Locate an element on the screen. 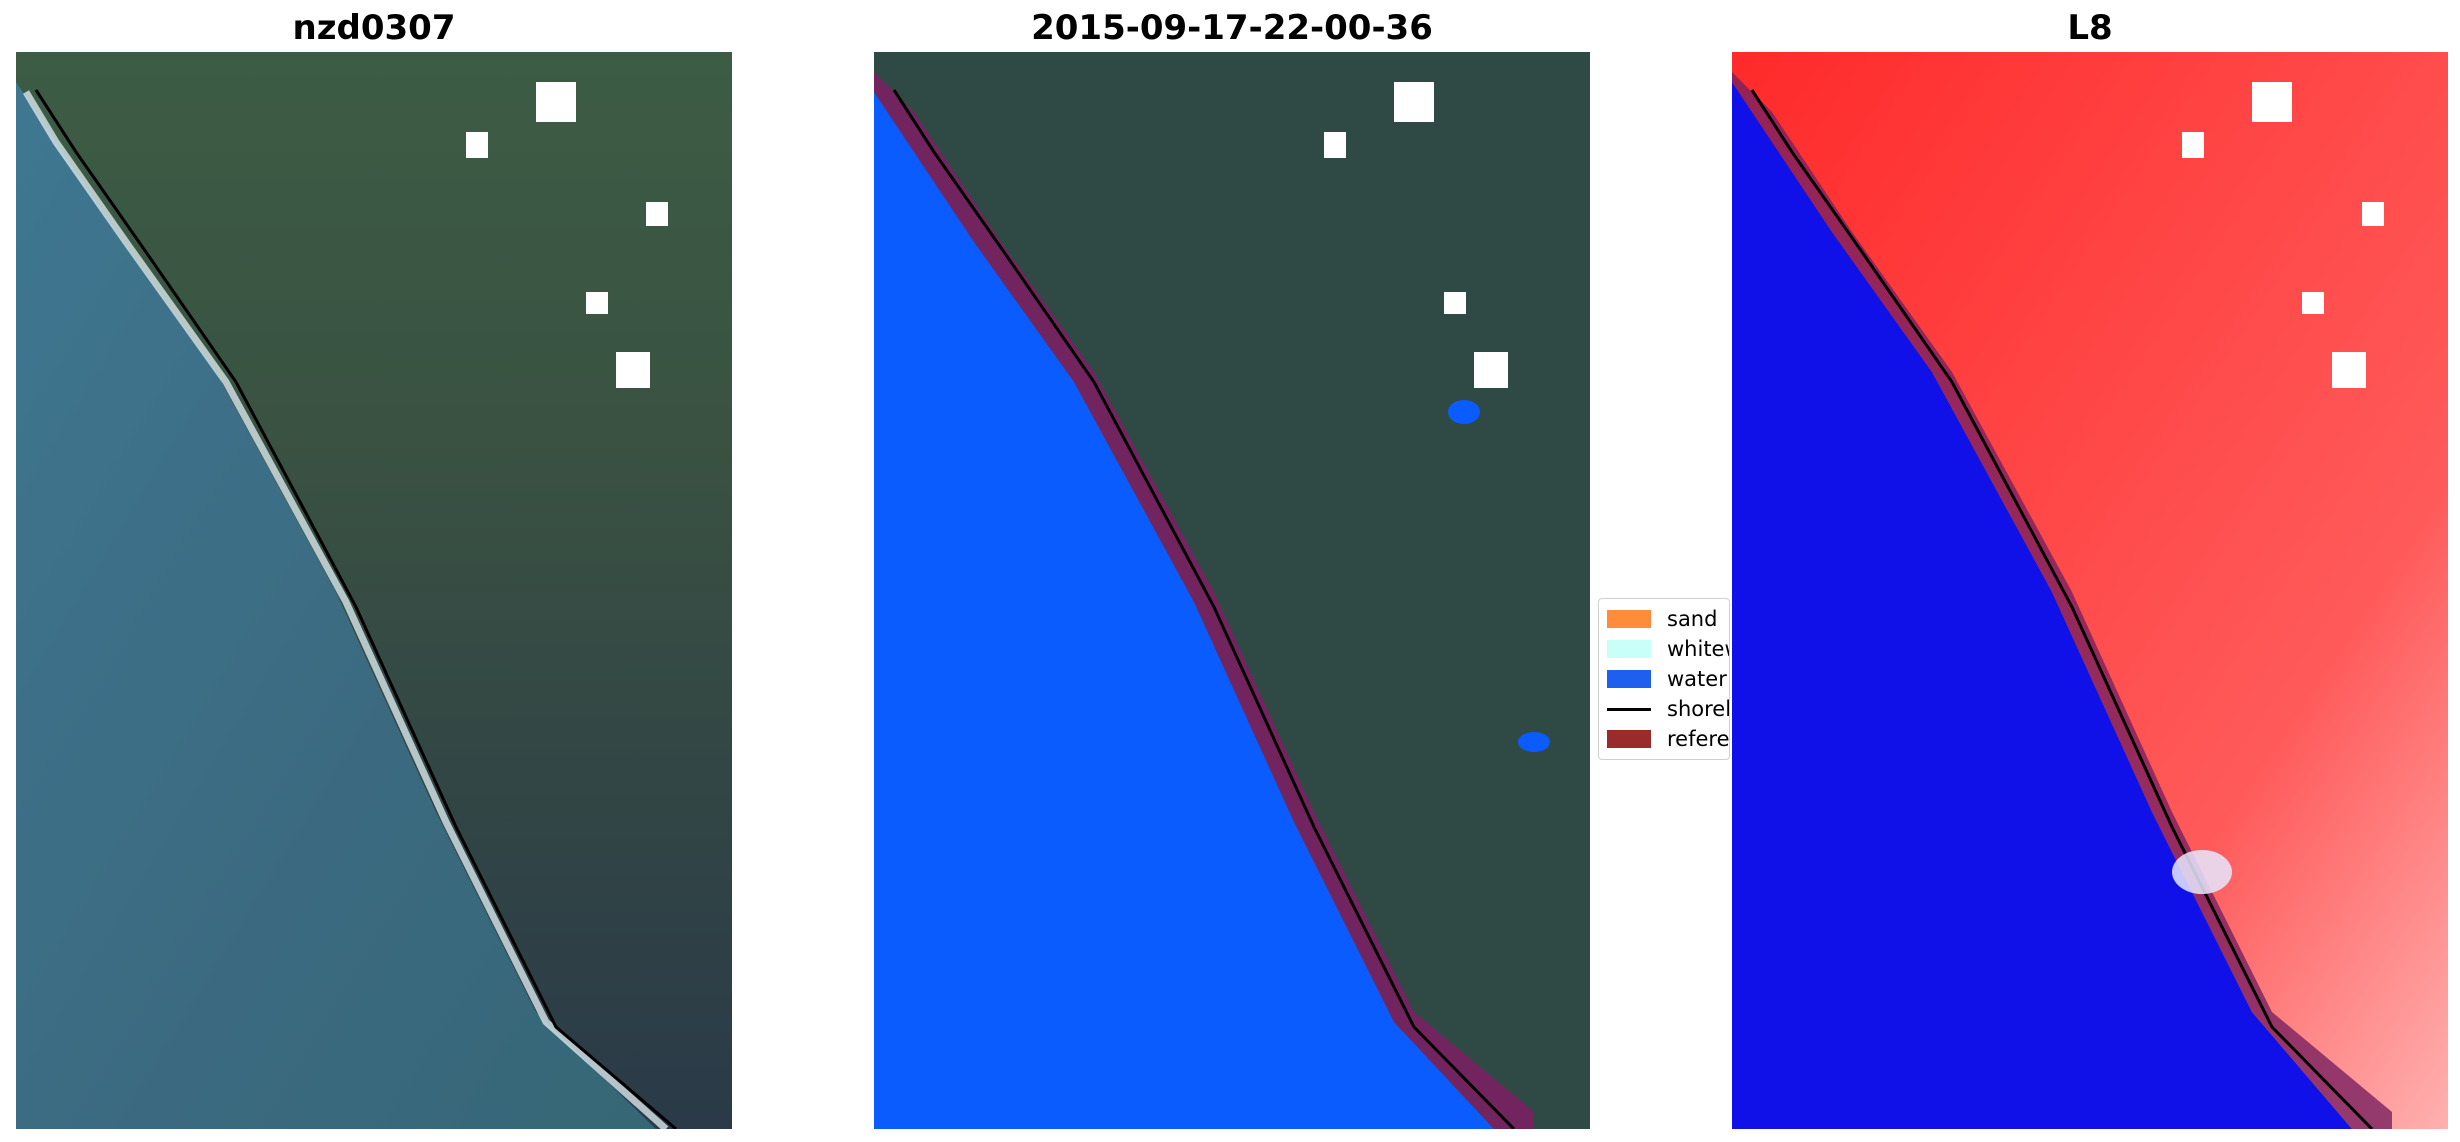 This screenshot has height=1142, width=2460. legend-label: water is located at coordinates (1697, 679).